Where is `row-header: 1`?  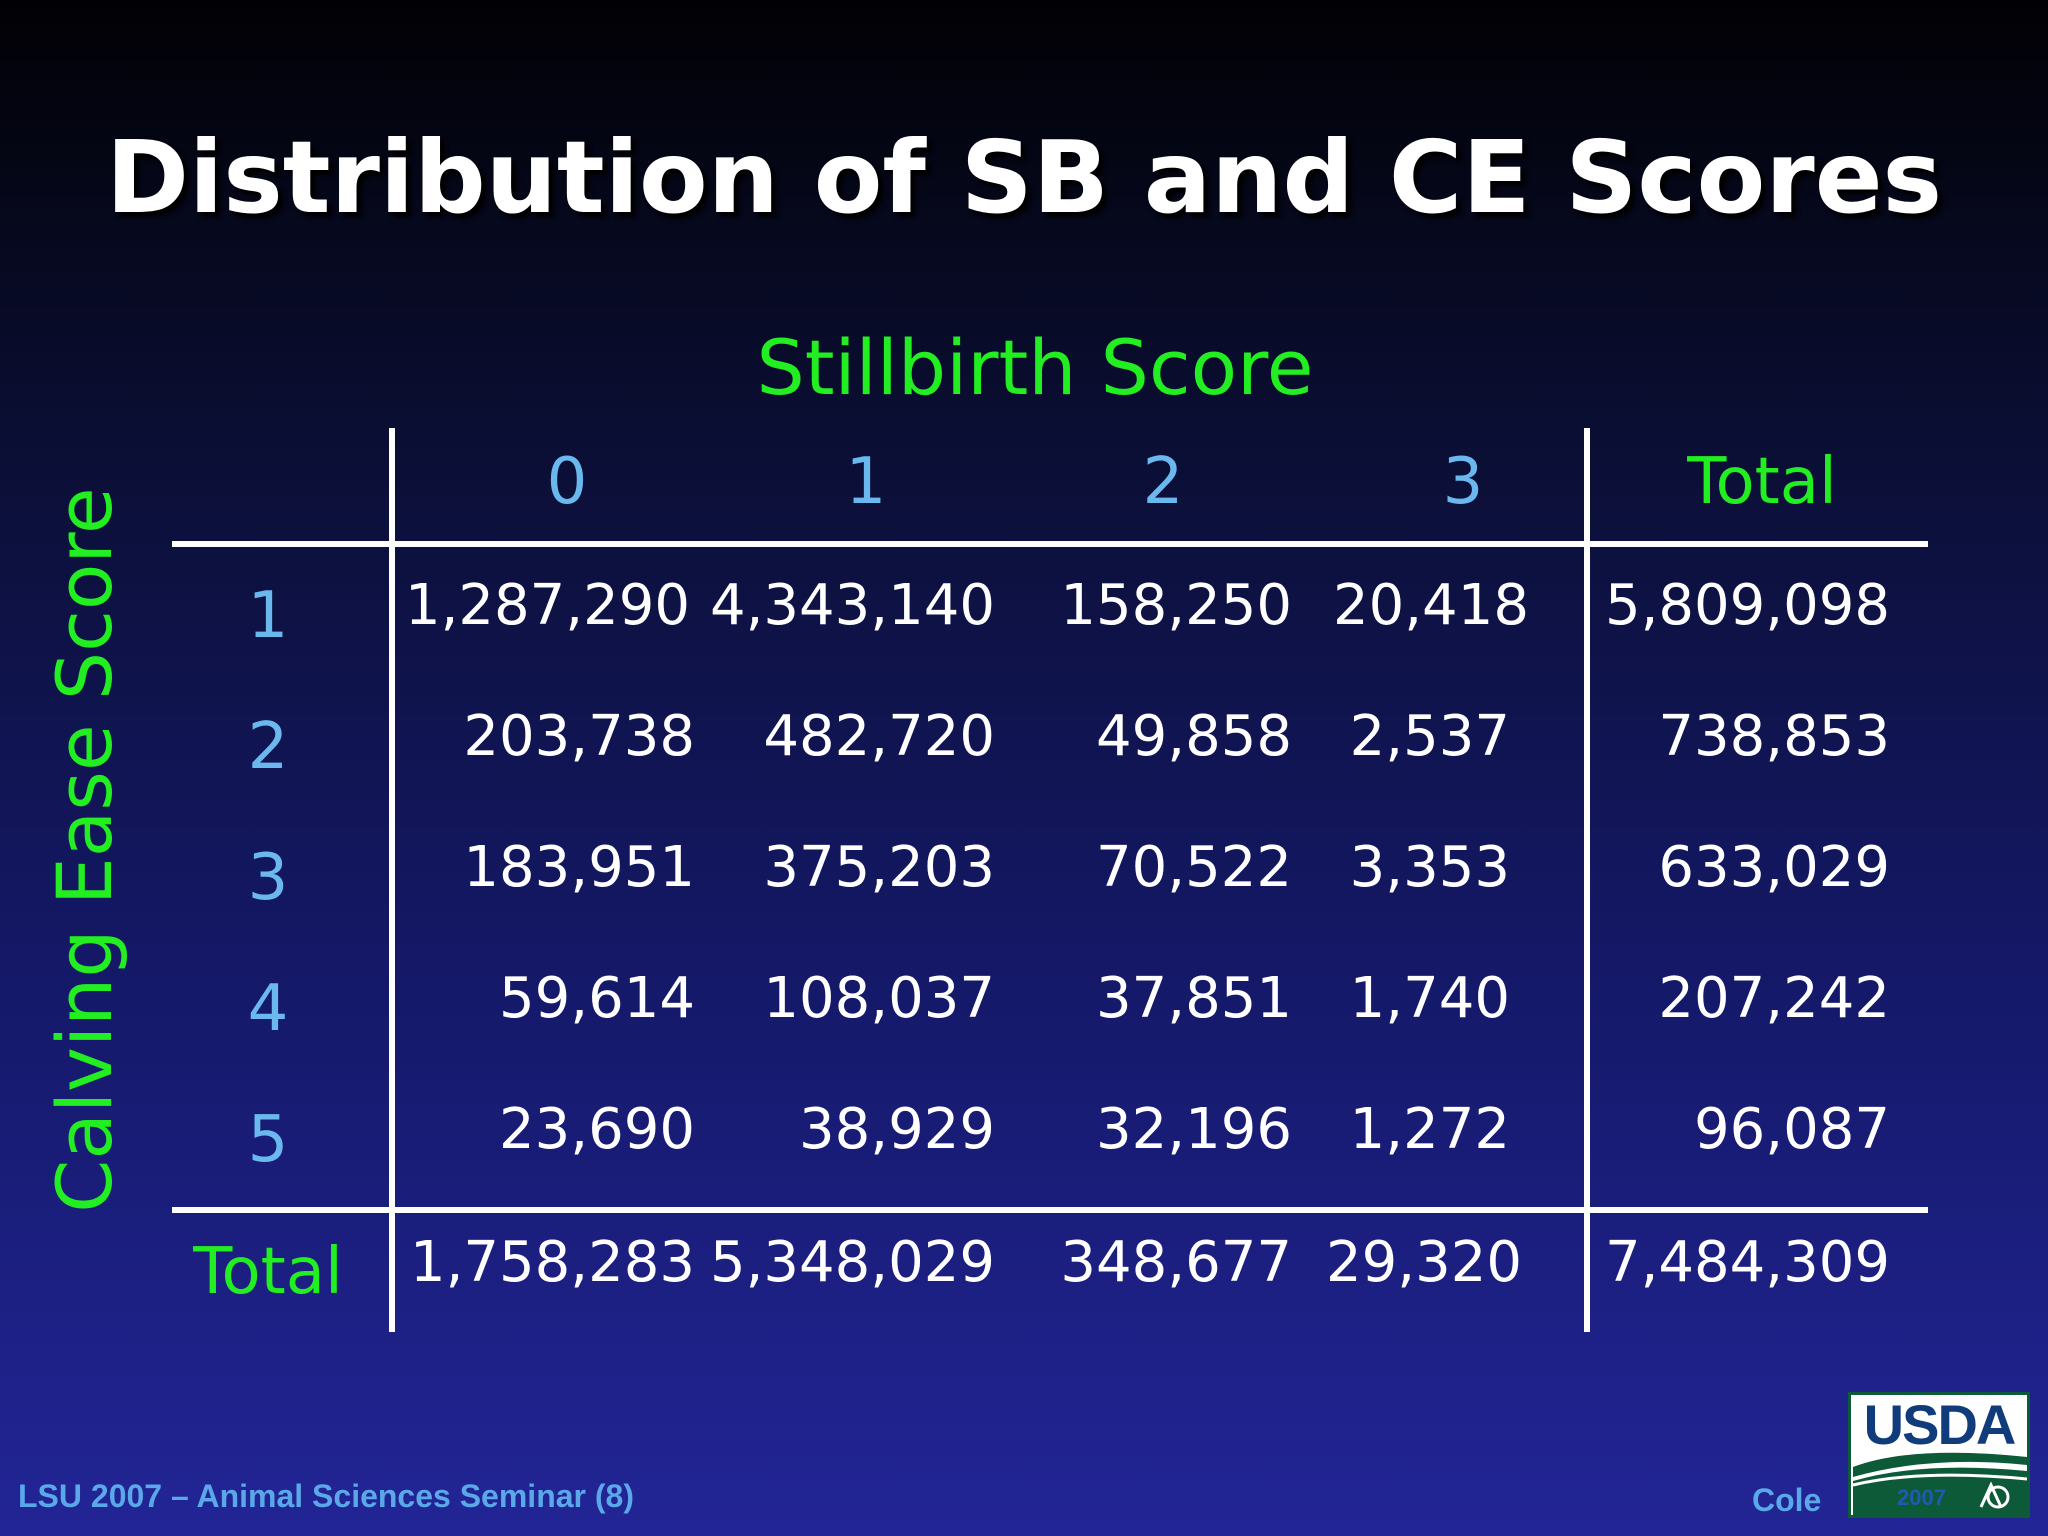 row-header: 1 is located at coordinates (268, 616).